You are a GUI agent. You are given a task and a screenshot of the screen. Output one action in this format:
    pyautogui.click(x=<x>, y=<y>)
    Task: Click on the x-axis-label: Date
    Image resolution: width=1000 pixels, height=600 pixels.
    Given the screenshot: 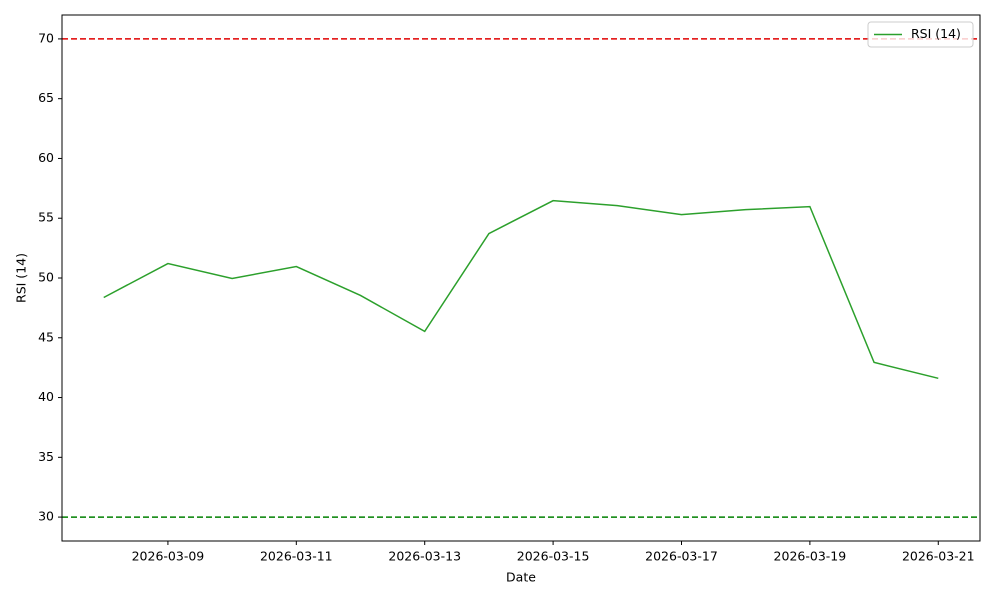 What is the action you would take?
    pyautogui.click(x=521, y=577)
    